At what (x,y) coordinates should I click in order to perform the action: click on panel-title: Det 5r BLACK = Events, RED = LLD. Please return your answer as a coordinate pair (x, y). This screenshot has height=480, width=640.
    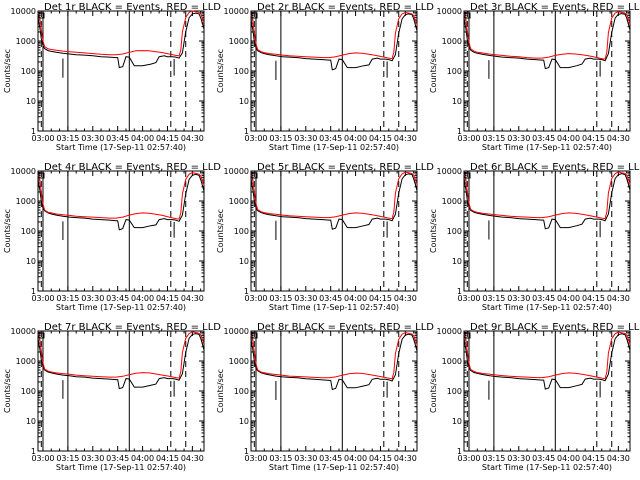
    Looking at the image, I should click on (345, 167).